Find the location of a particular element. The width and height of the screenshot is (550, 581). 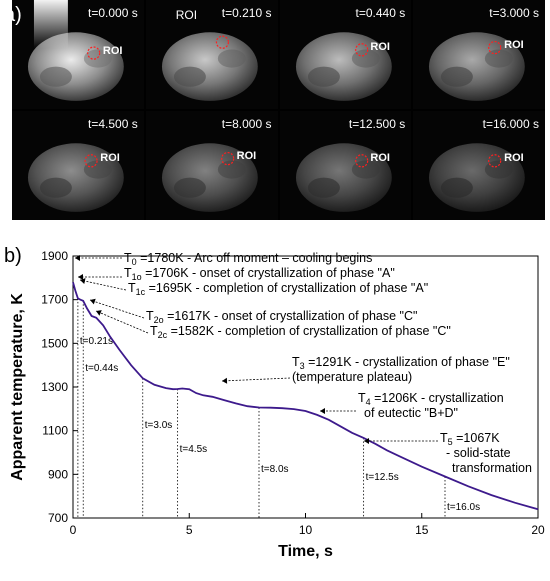

frame: t=12.500 s ROI is located at coordinates (345, 165).